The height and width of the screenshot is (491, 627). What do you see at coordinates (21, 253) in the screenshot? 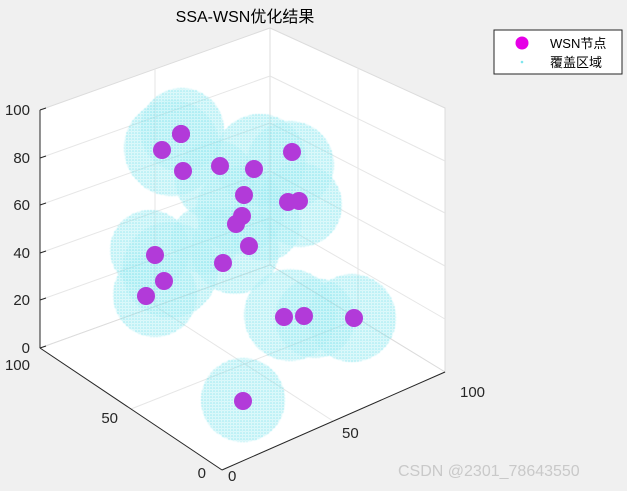
I see `z-tick-label: 40` at bounding box center [21, 253].